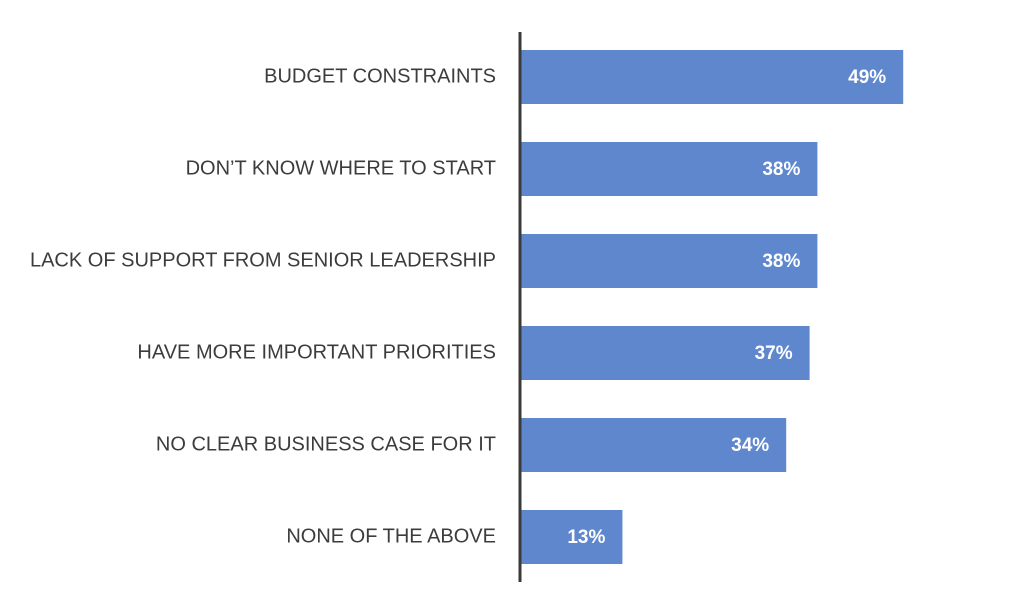 The height and width of the screenshot is (614, 1024). What do you see at coordinates (263, 260) in the screenshot?
I see `category-label: LACK OF SUPPORT FROM SENIOR LEADERSHIP` at bounding box center [263, 260].